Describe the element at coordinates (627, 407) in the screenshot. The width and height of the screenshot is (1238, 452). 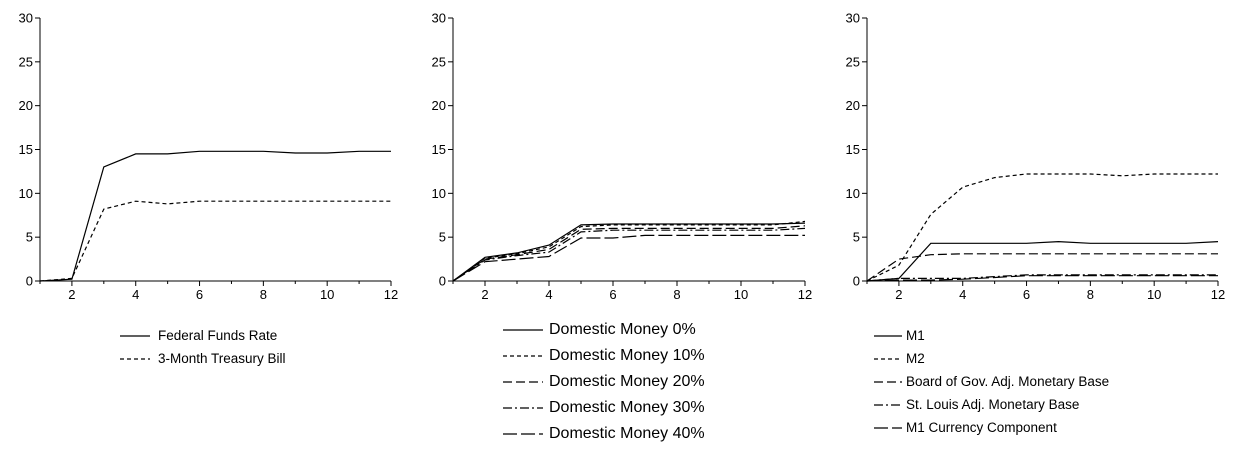
I see `legend-label: Domestic Money 30%` at that location.